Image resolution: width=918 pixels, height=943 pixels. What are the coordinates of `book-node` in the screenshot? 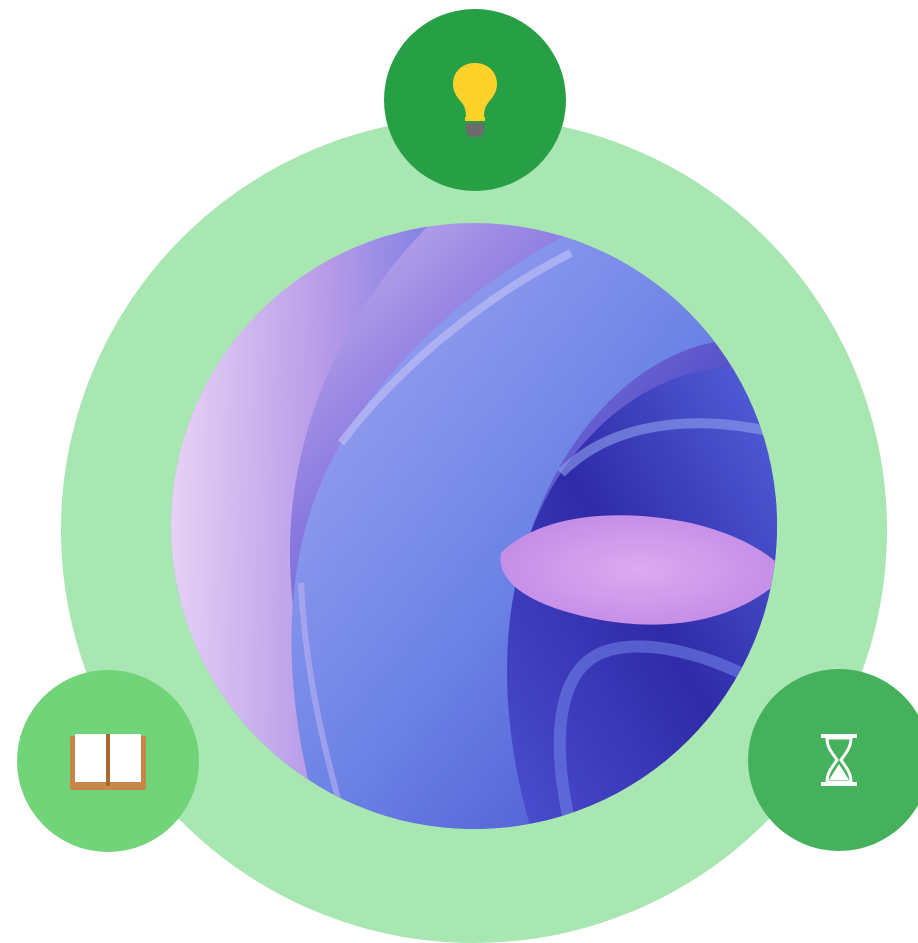 It's located at (108, 761).